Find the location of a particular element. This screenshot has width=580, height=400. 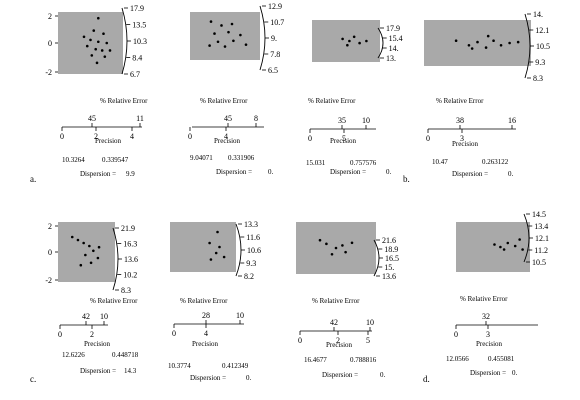

panel-letter: d. is located at coordinates (426, 379).